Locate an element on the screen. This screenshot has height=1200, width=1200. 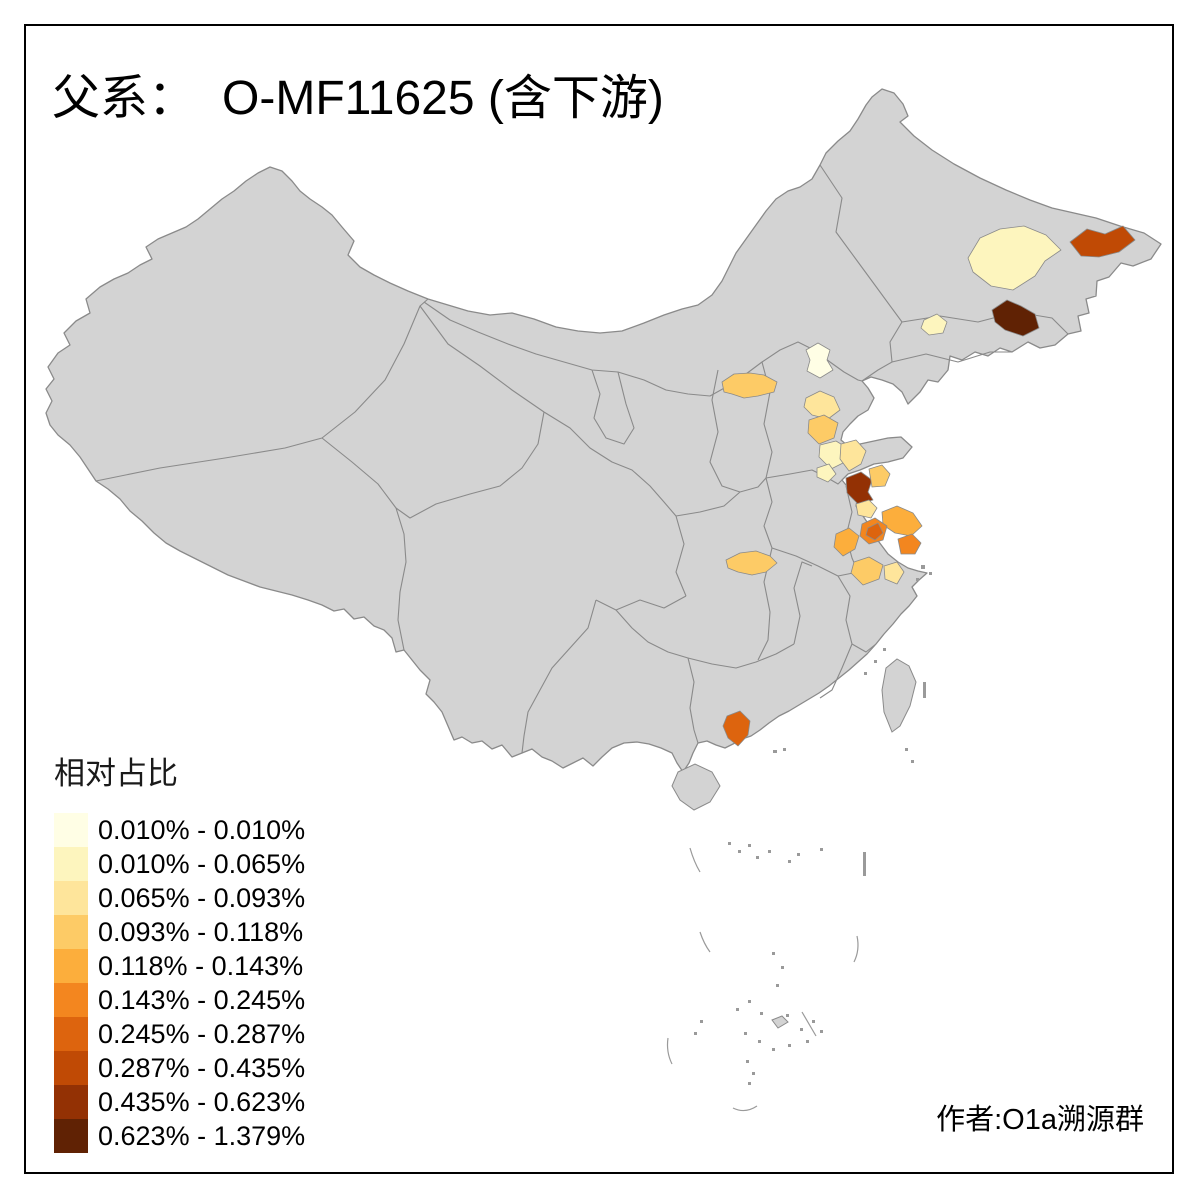
region-shandong-west is located at coordinates (826, 473).